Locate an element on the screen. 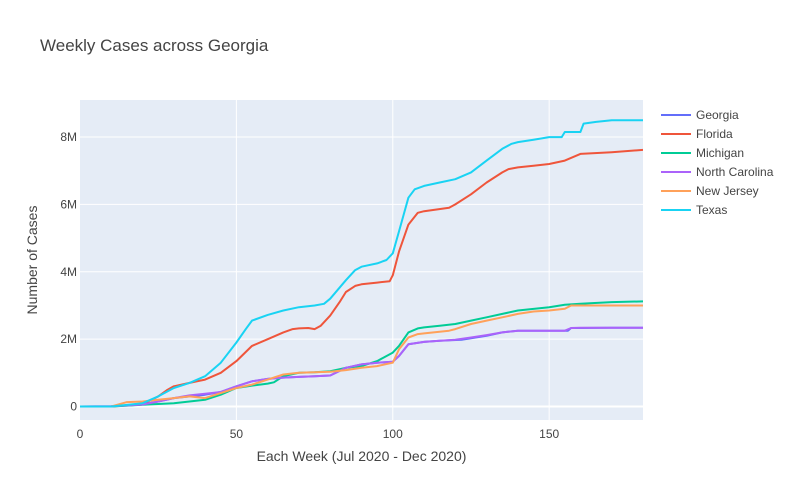 Image resolution: width=800 pixels, height=500 pixels. legend-label: Michigan is located at coordinates (720, 153).